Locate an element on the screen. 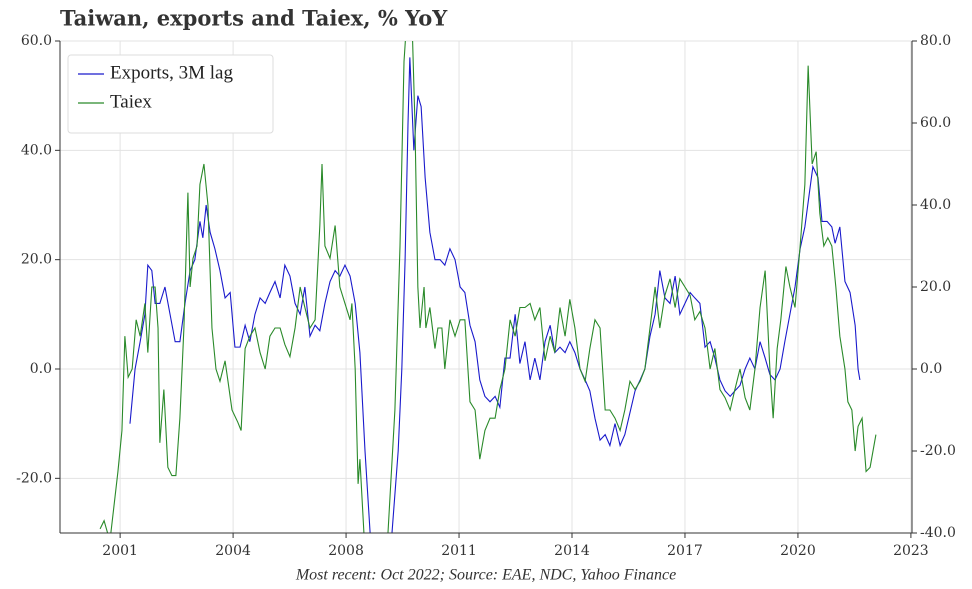 Image resolution: width=972 pixels, height=589 pixels. legend: Exports, 3M lag Taiex is located at coordinates (170, 94).